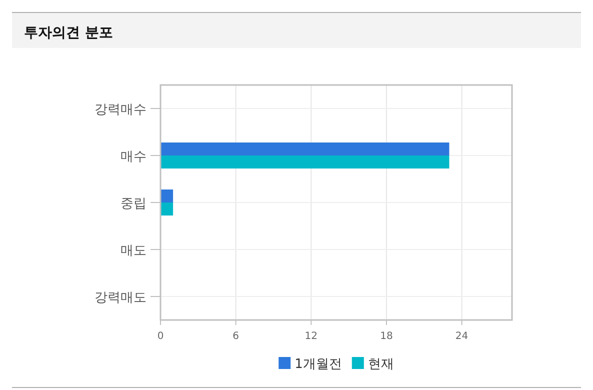  Describe the element at coordinates (120, 298) in the screenshot. I see `y-tick-label: 강력매도` at that location.